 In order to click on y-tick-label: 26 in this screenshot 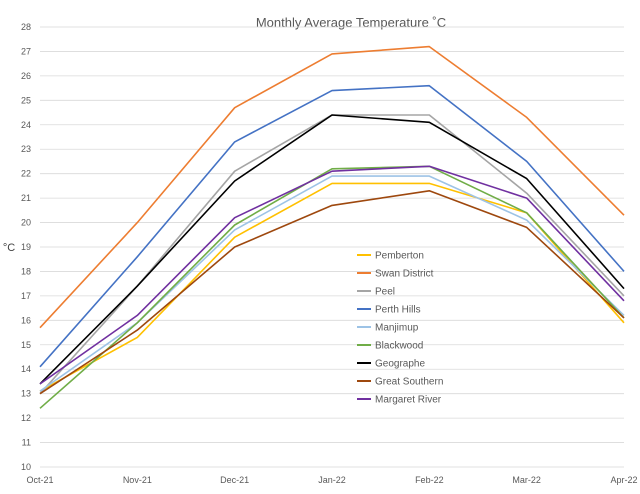, I will do `click(26, 76)`.